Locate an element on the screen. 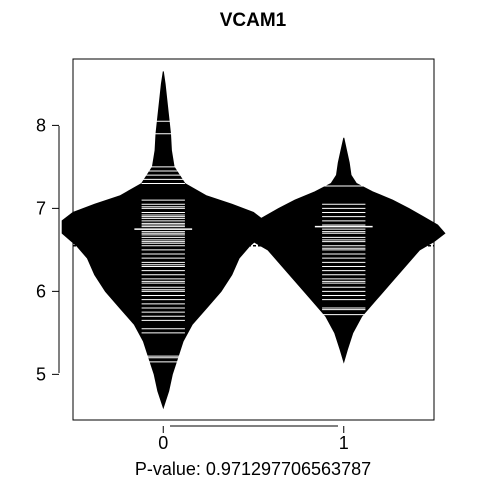 The image size is (480, 480). y-tick-label: 8 is located at coordinates (41, 125).